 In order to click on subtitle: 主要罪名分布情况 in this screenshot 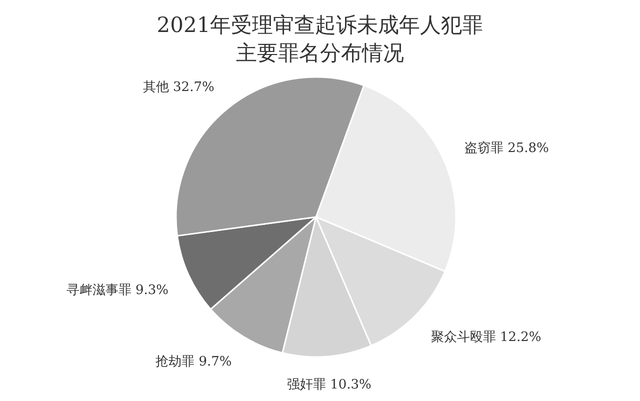, I will do `click(320, 53)`.